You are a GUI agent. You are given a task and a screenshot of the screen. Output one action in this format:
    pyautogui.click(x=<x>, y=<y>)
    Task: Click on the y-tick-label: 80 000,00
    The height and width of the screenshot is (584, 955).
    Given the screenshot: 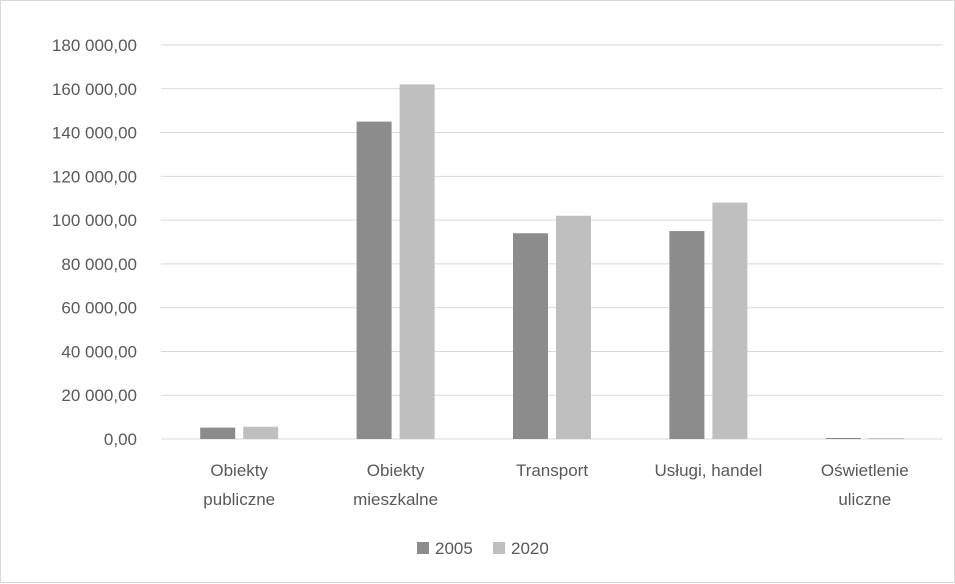 What is the action you would take?
    pyautogui.click(x=99, y=264)
    